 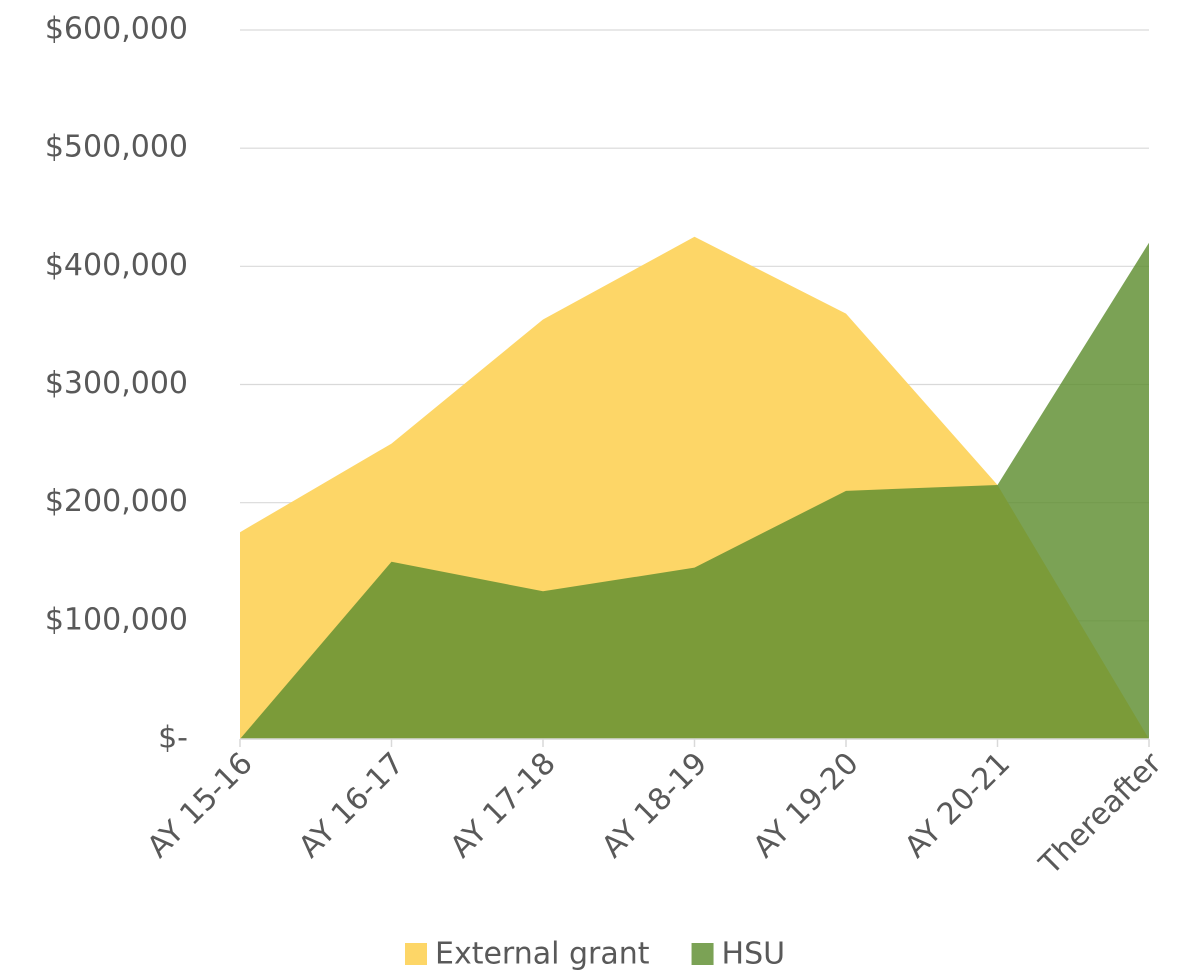 What do you see at coordinates (957, 805) in the screenshot?
I see `x-tick-label: AY 20-21` at bounding box center [957, 805].